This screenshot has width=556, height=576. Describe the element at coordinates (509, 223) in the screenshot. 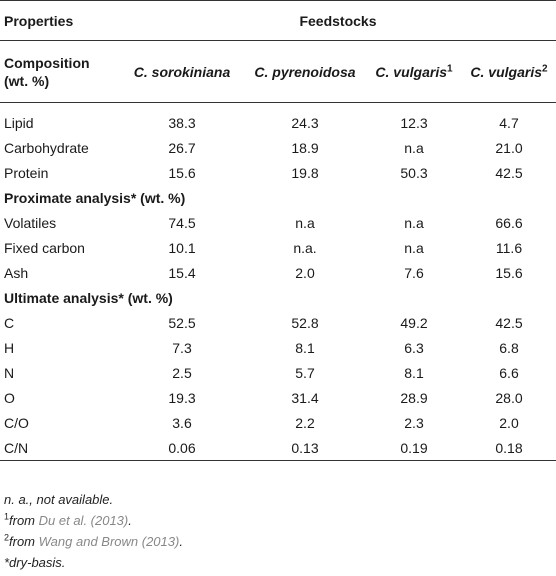

I see `value-cell: 66.6` at that location.